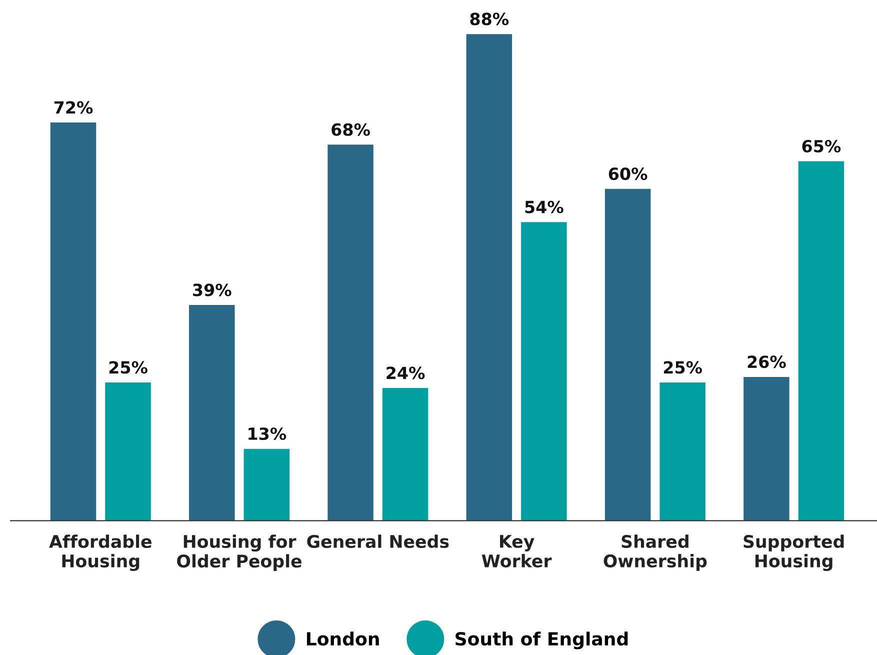 This screenshot has height=655, width=877. Describe the element at coordinates (794, 552) in the screenshot. I see `x-tick-label: Supported Housing` at that location.